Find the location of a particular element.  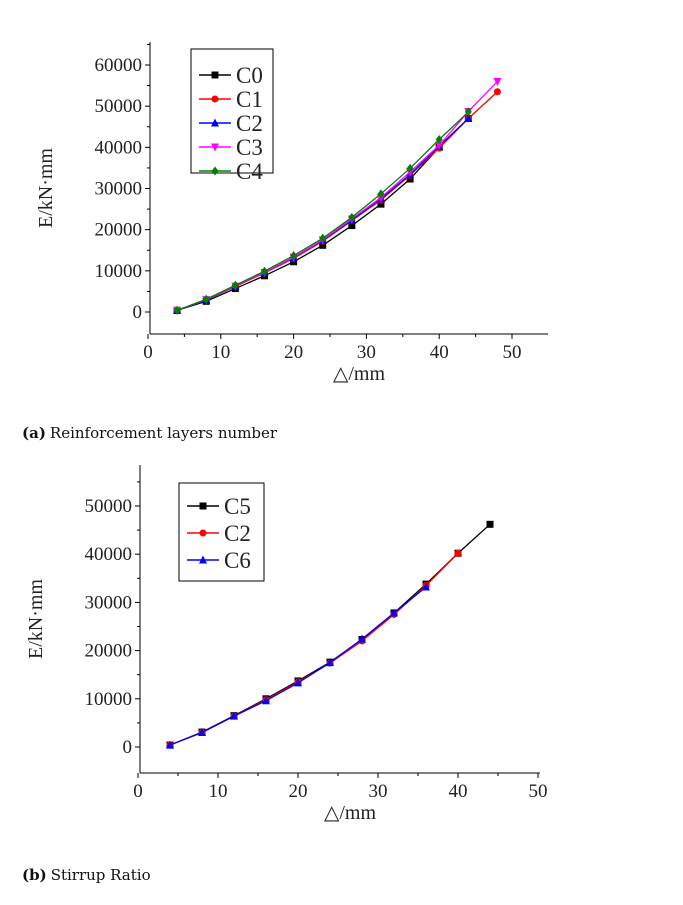

series-line-C2 is located at coordinates (314, 649).